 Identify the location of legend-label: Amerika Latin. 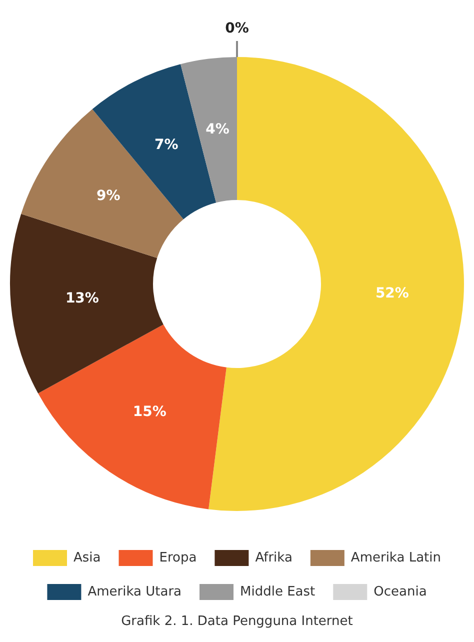
(396, 558).